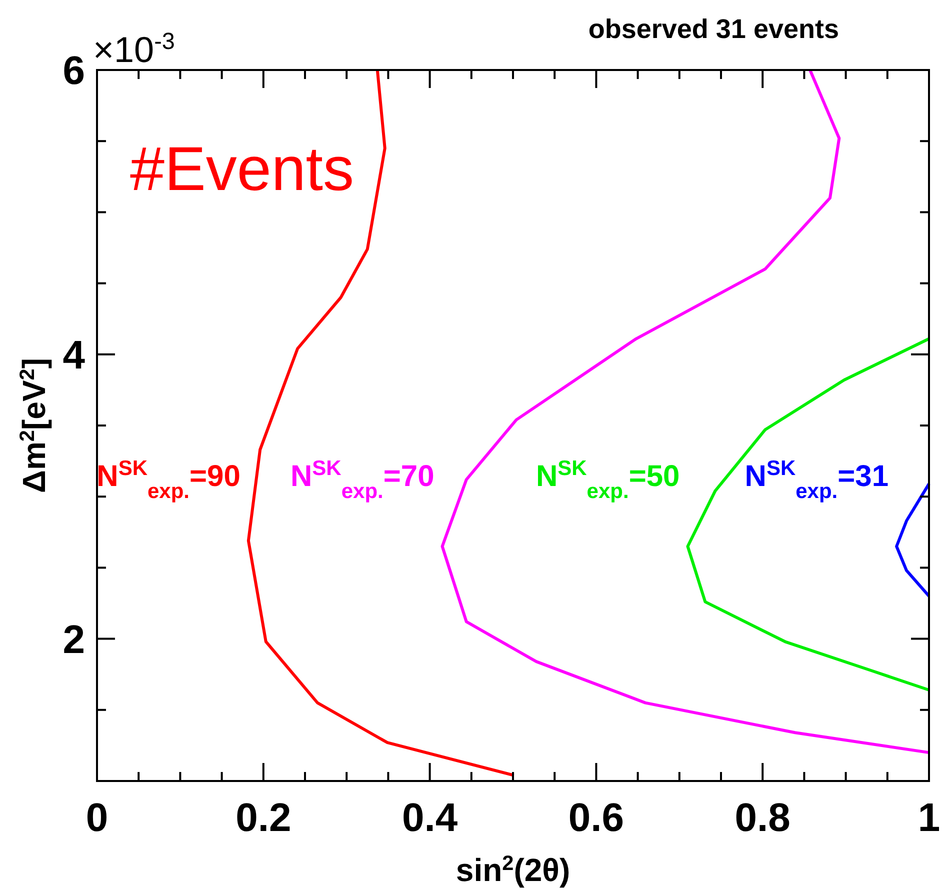  I want to click on series-label: N$^{SK}$$_{exp.}$=70, so click(362, 479).